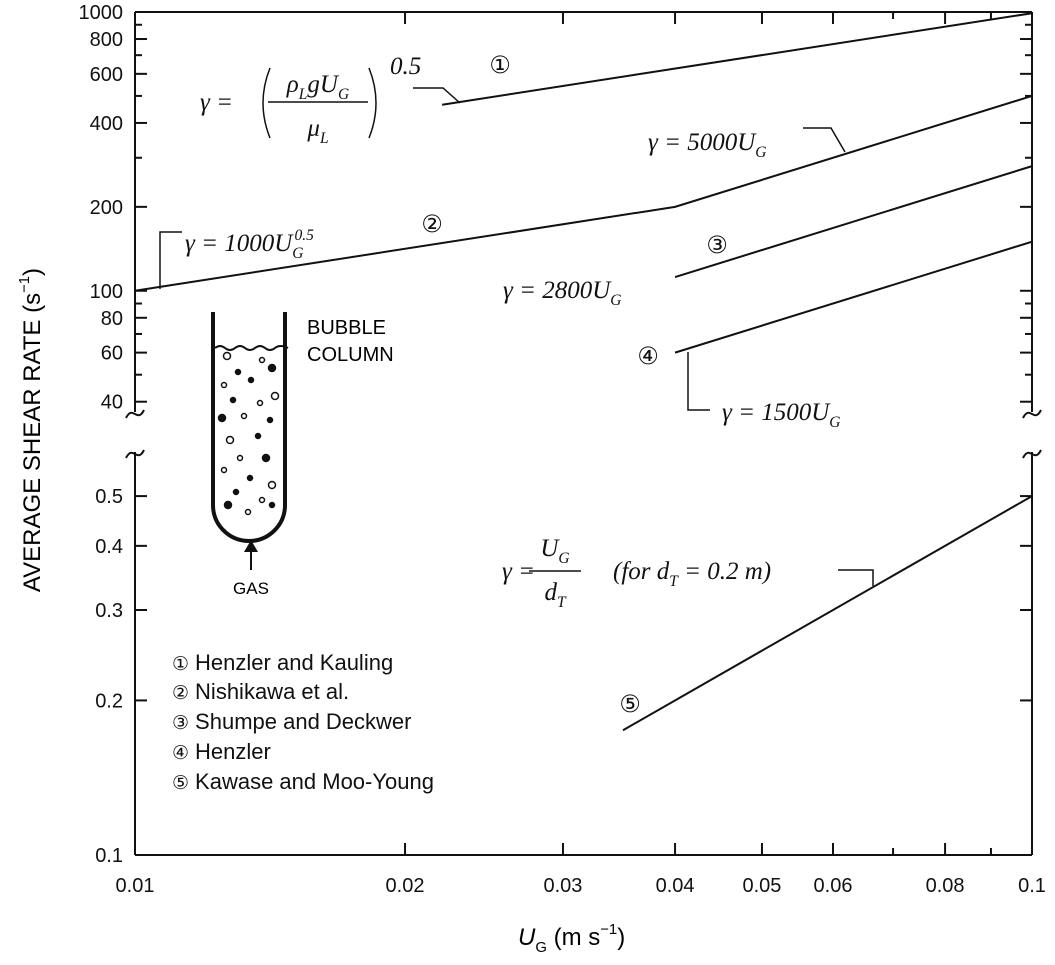  Describe the element at coordinates (294, 662) in the screenshot. I see `legend-label: Henzler and Kauling` at that location.